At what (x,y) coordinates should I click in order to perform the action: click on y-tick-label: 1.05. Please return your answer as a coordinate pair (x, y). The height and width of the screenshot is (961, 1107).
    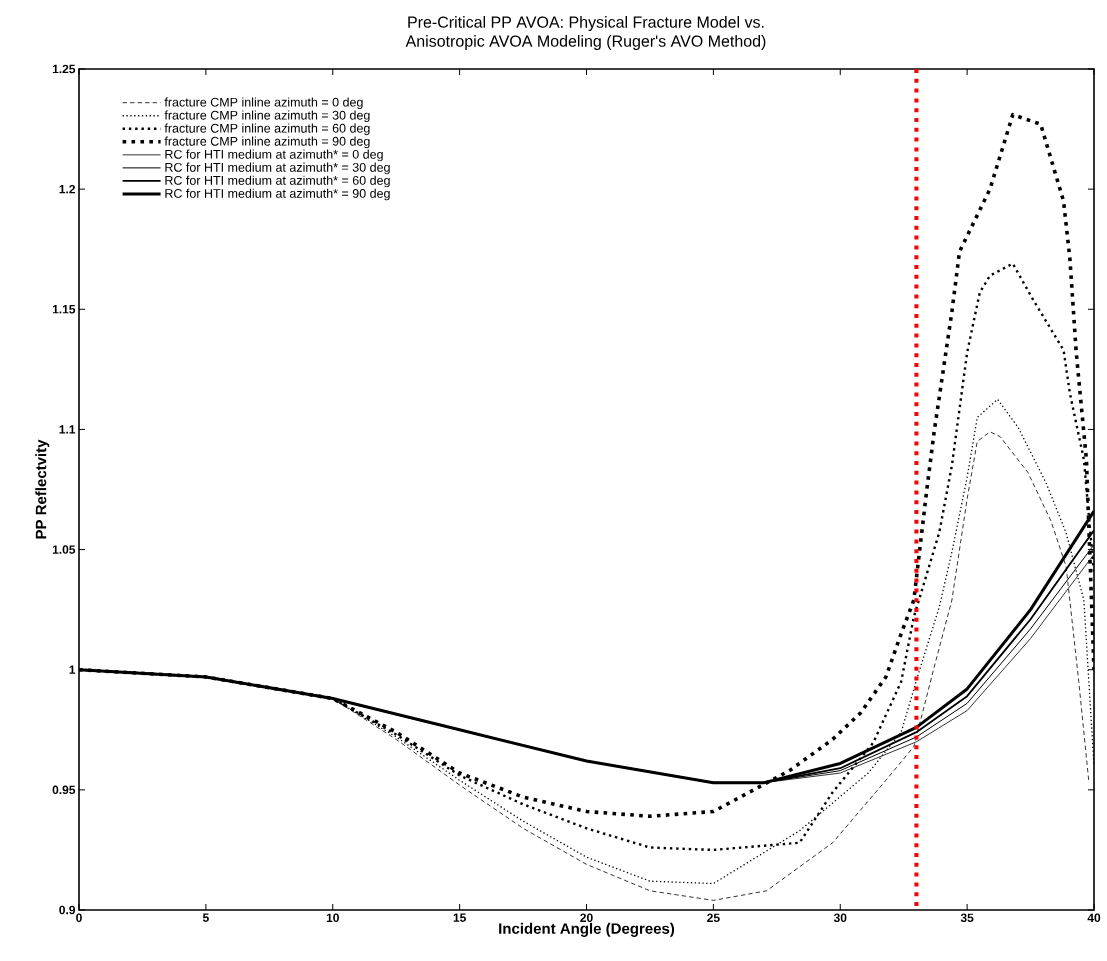
    Looking at the image, I should click on (64, 549).